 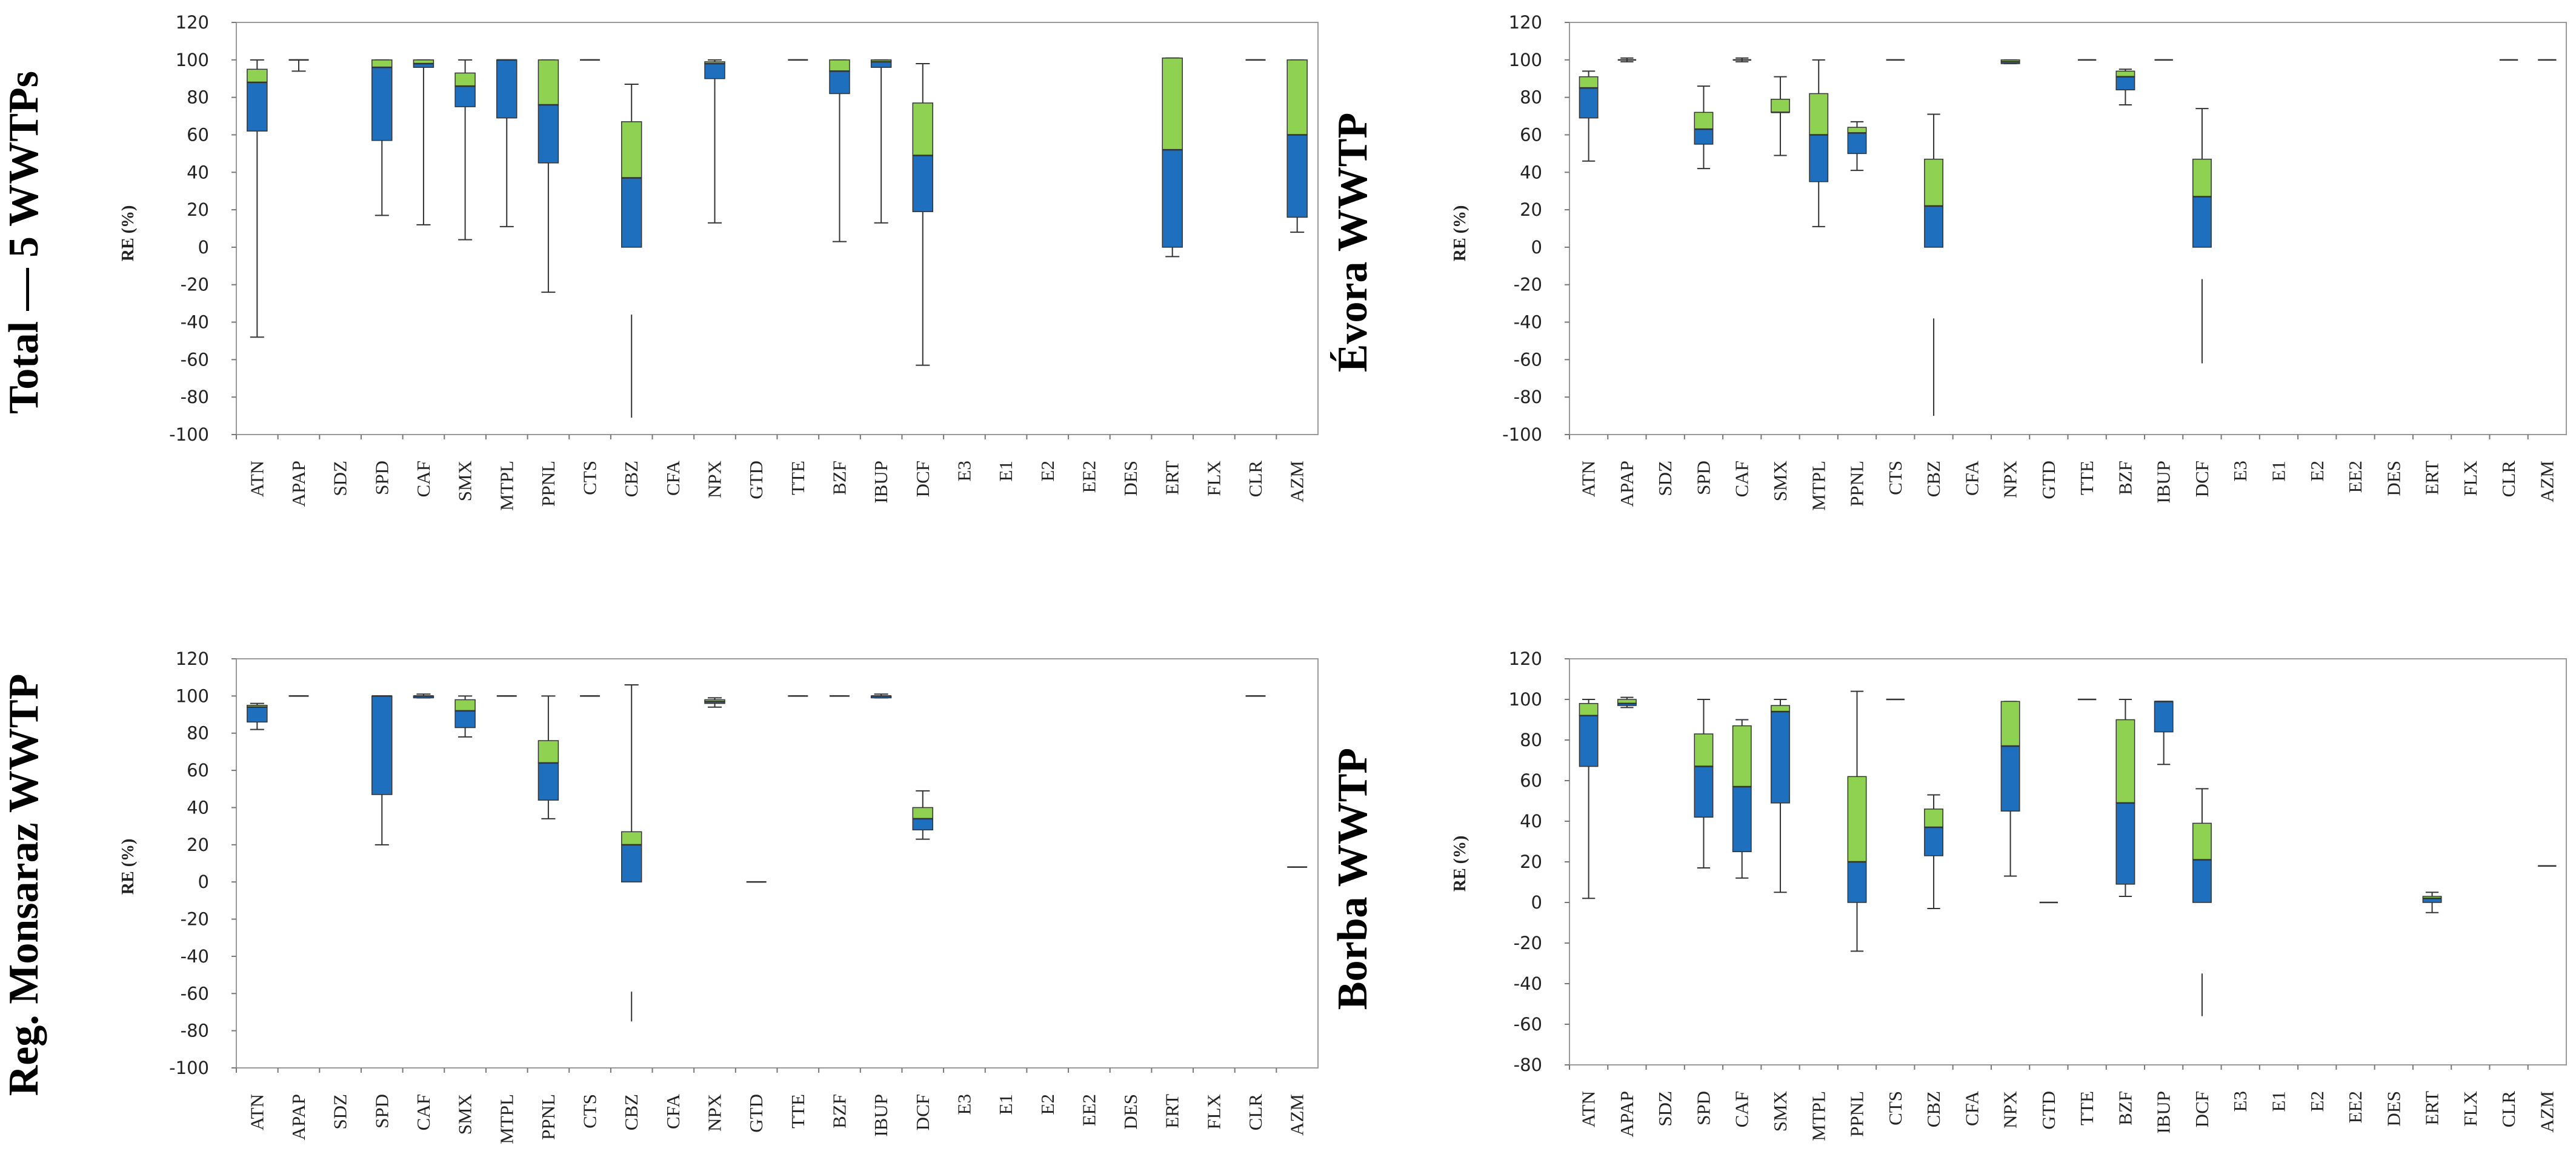 What do you see at coordinates (1047, 1104) in the screenshot?
I see `category-label-e2: E2` at bounding box center [1047, 1104].